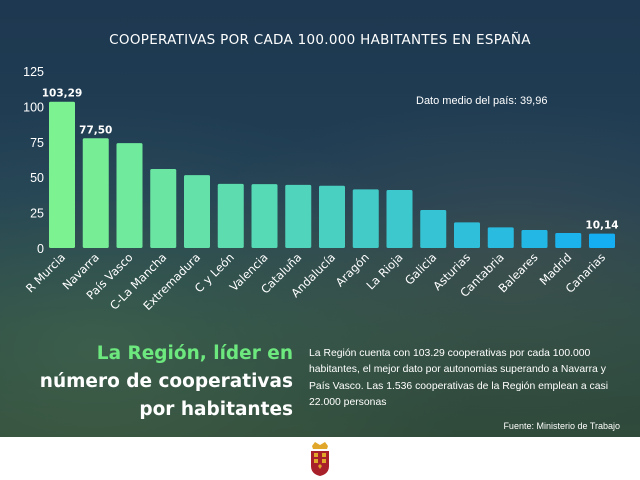  Describe the element at coordinates (62, 94) in the screenshot. I see `data-label: 103,29` at that location.